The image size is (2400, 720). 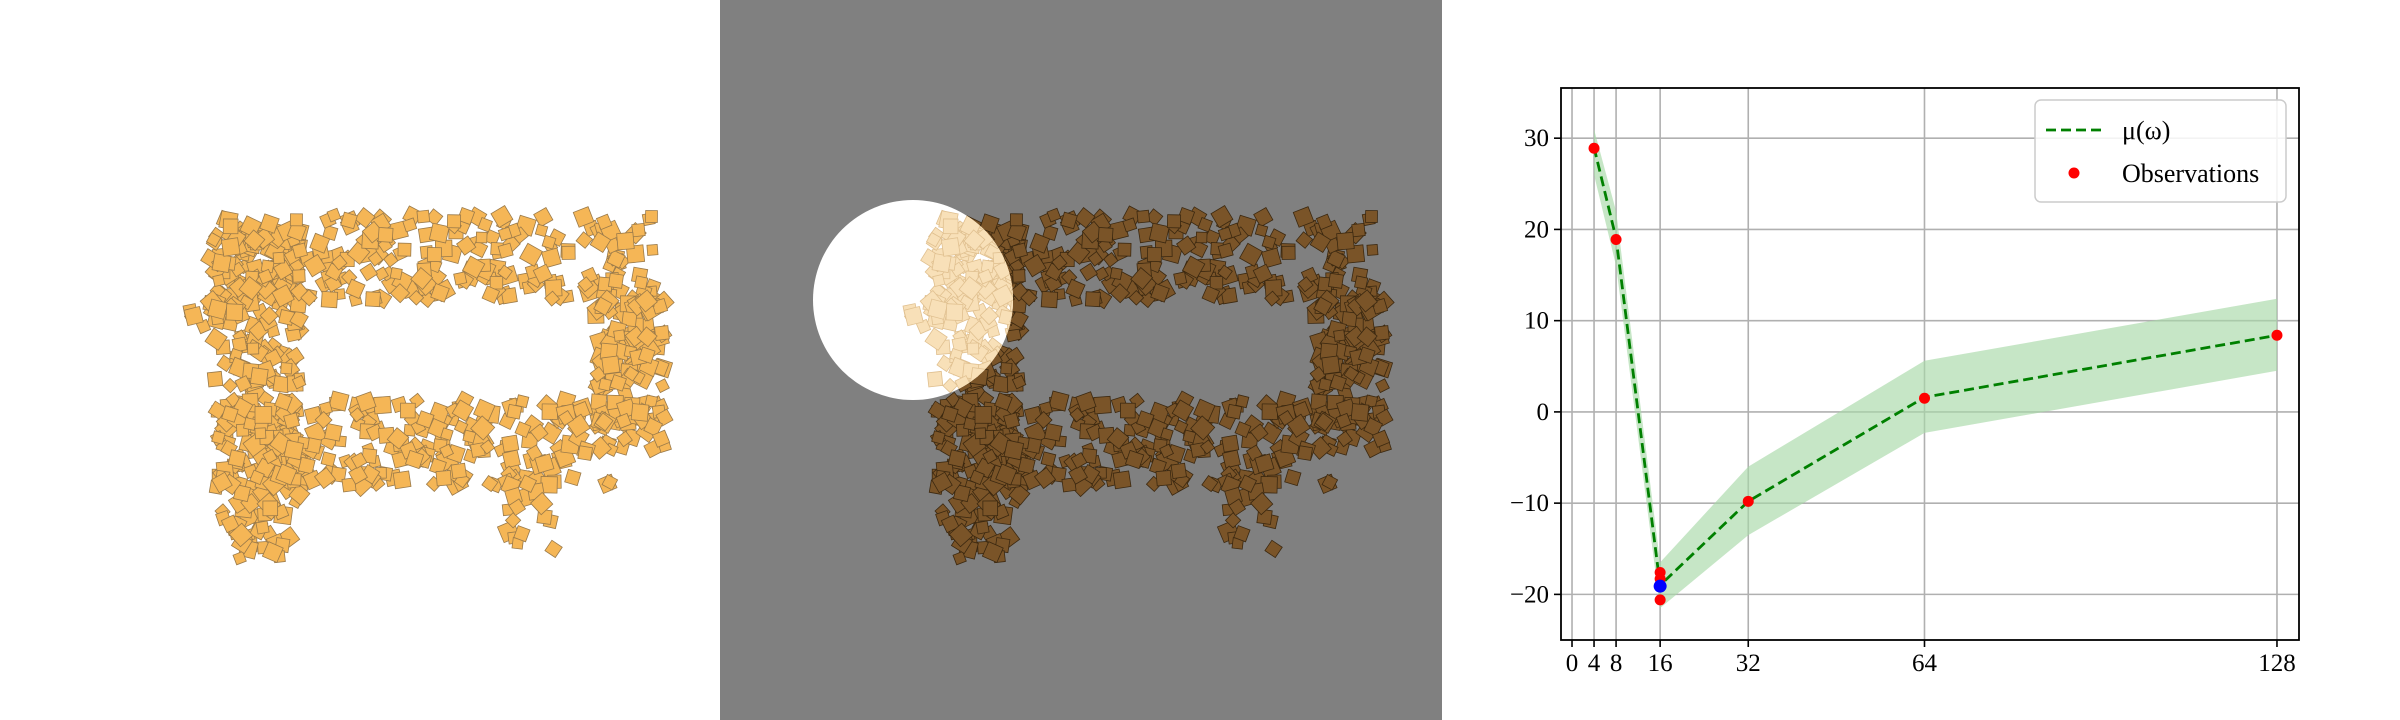 I want to click on legend-label-observations: Observations, so click(x=2190, y=173).